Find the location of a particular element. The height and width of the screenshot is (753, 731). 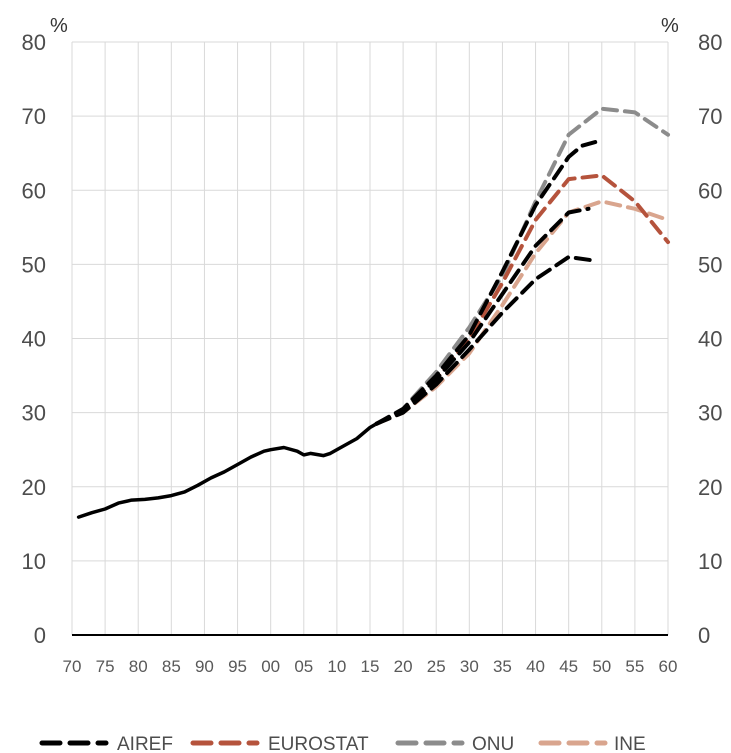

x-tick-label: 25 is located at coordinates (436, 666).